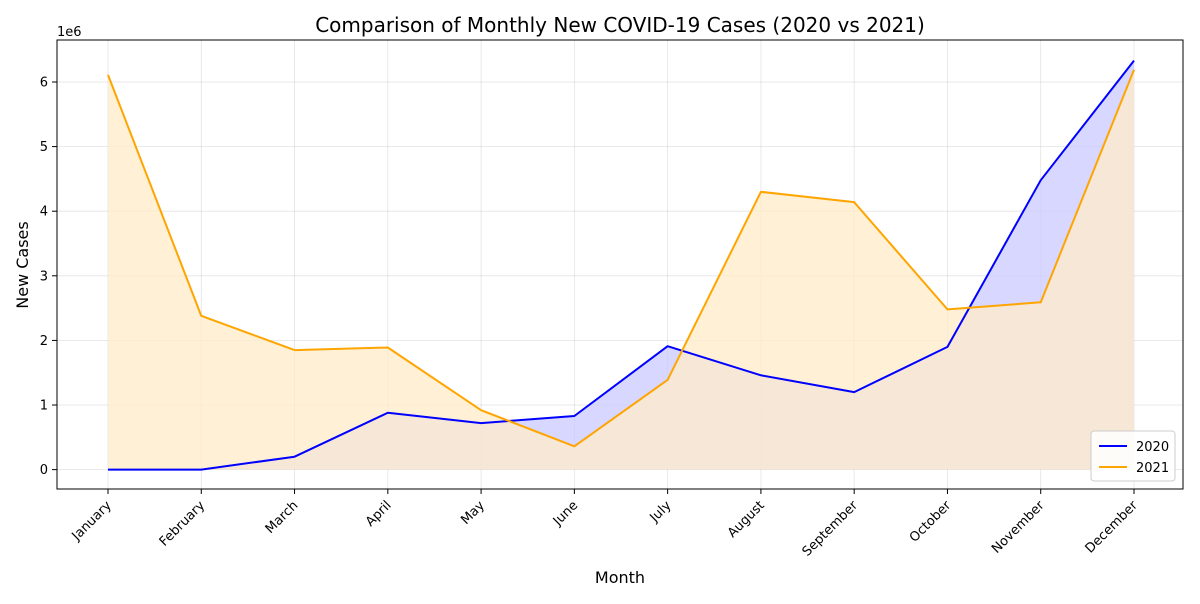 The image size is (1200, 604). Describe the element at coordinates (44, 341) in the screenshot. I see `y-tick-label: 2` at that location.